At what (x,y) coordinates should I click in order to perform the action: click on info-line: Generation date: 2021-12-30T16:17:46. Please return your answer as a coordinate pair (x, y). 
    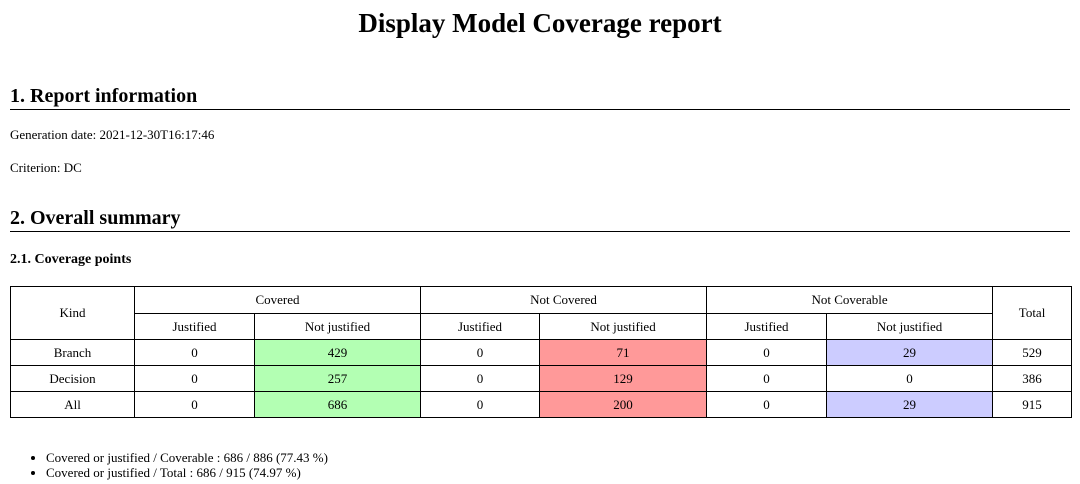
    Looking at the image, I should click on (112, 134).